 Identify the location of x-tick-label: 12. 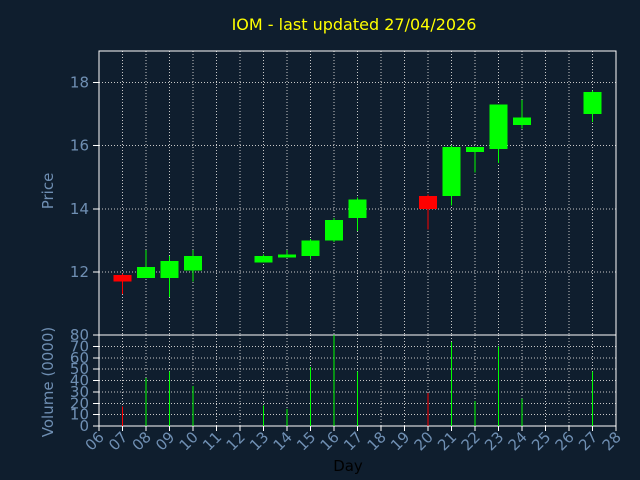
(236, 441).